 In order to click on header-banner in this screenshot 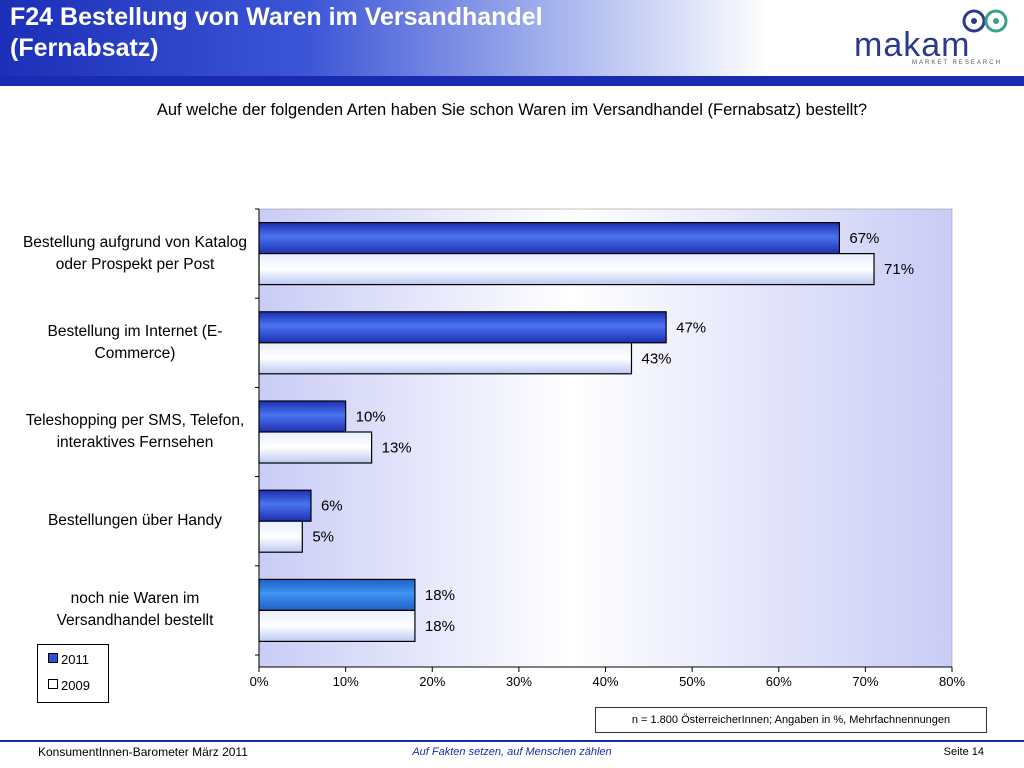, I will do `click(512, 38)`.